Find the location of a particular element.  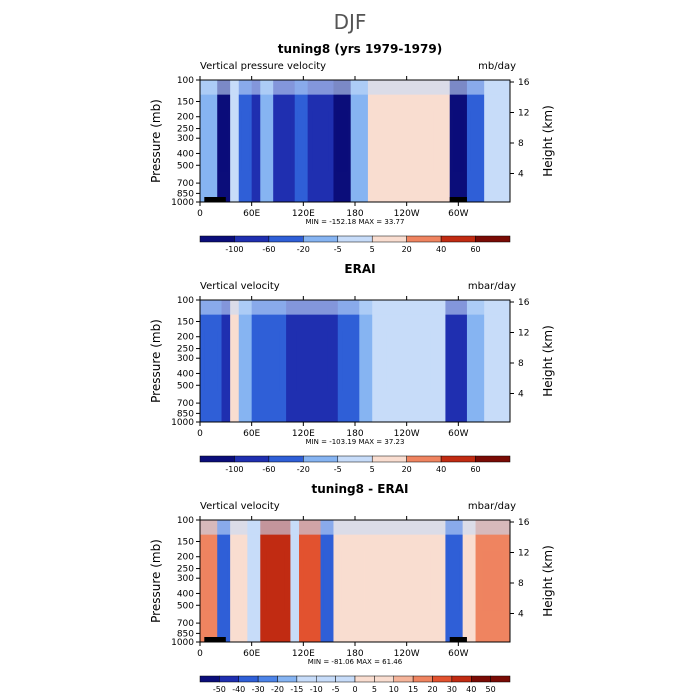

colorbar-label: -10 is located at coordinates (316, 688).